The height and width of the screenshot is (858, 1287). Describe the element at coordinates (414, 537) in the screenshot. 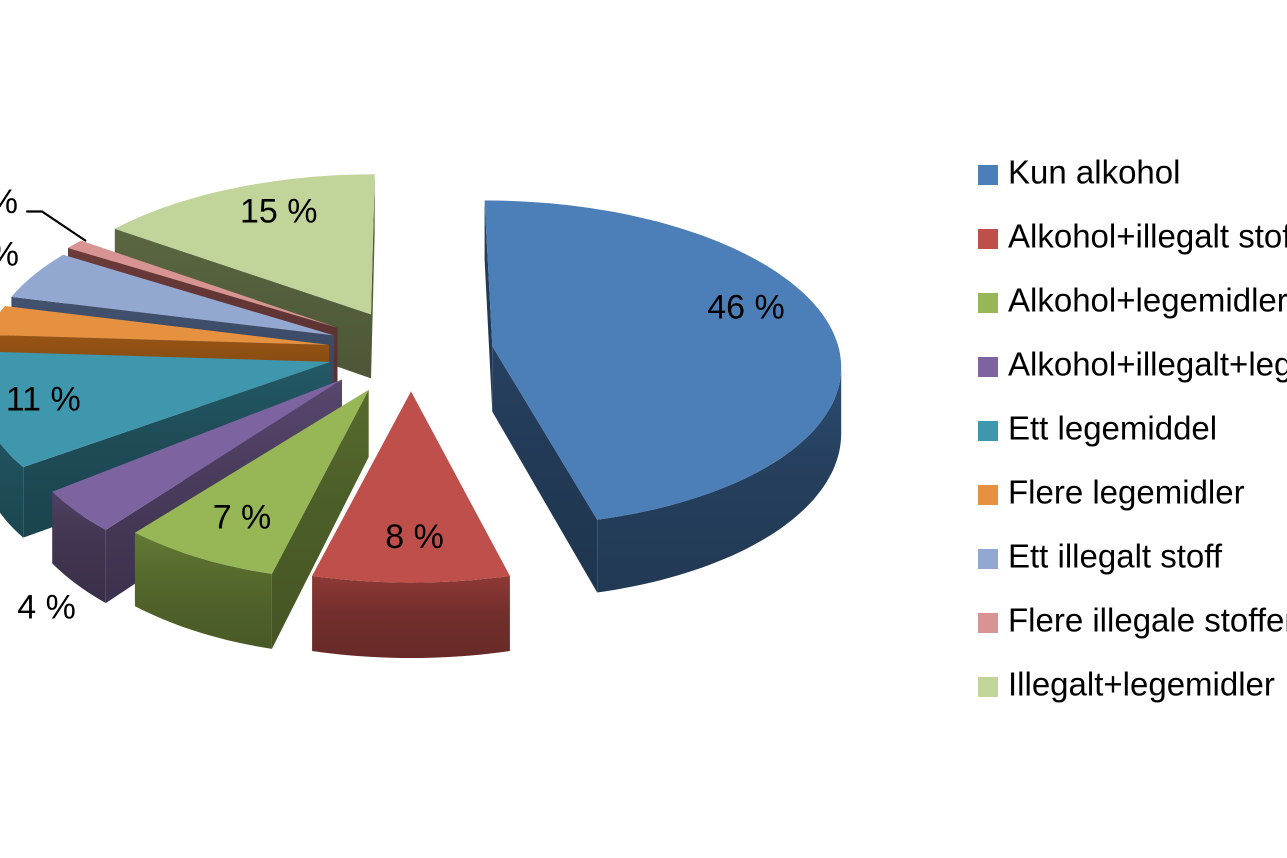

I see `svg-text: 8 %` at that location.